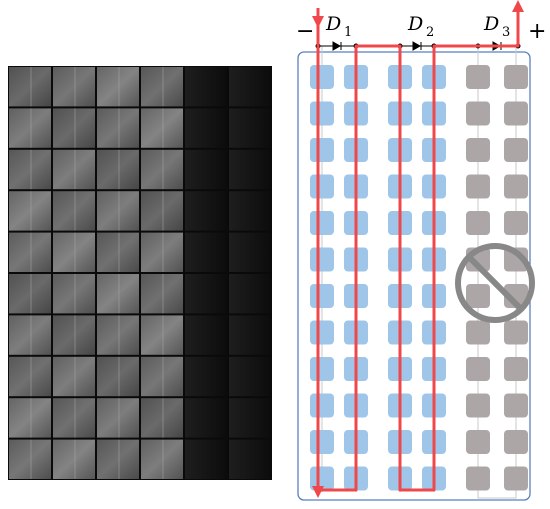  Describe the element at coordinates (430, 32) in the screenshot. I see `diode-index: 2` at that location.